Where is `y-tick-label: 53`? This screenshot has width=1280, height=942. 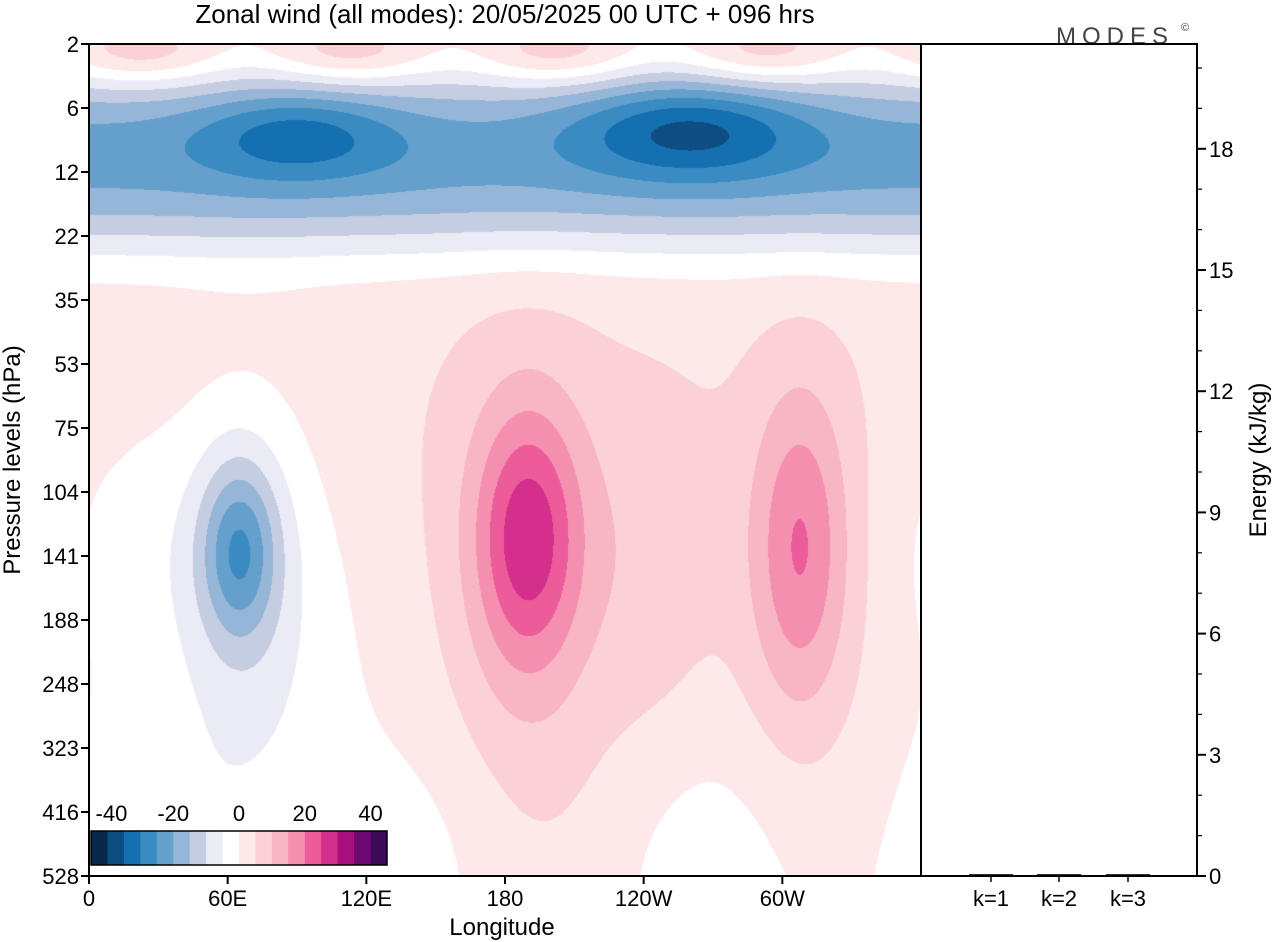
y-tick-label: 53 is located at coordinates (67, 364).